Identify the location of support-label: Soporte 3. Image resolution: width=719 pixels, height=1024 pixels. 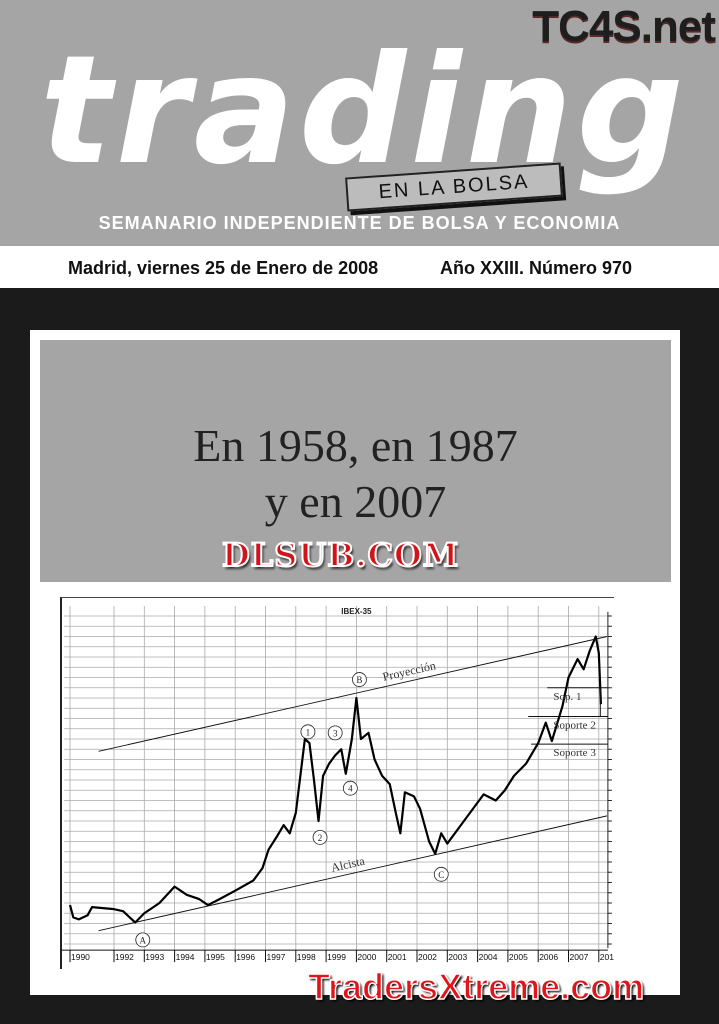
(574, 753).